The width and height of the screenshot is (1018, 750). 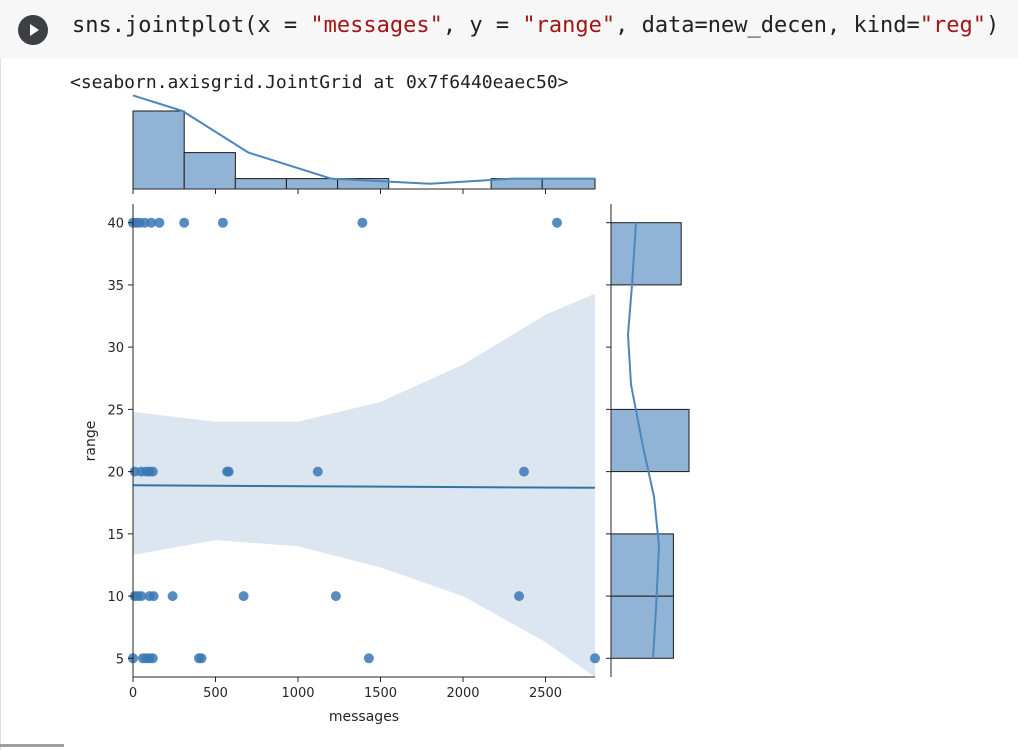 I want to click on y-tick-label: 35, so click(x=115, y=286).